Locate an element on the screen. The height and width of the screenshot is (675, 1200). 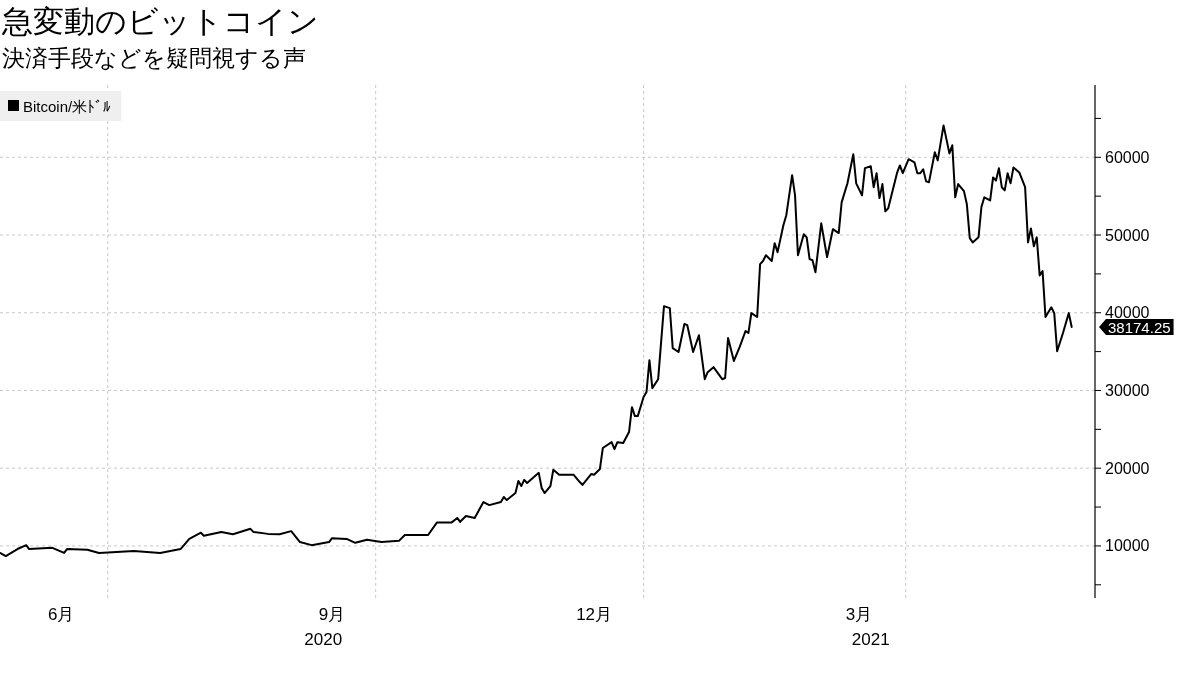
y-tick-label: 60000 is located at coordinates (1127, 157).